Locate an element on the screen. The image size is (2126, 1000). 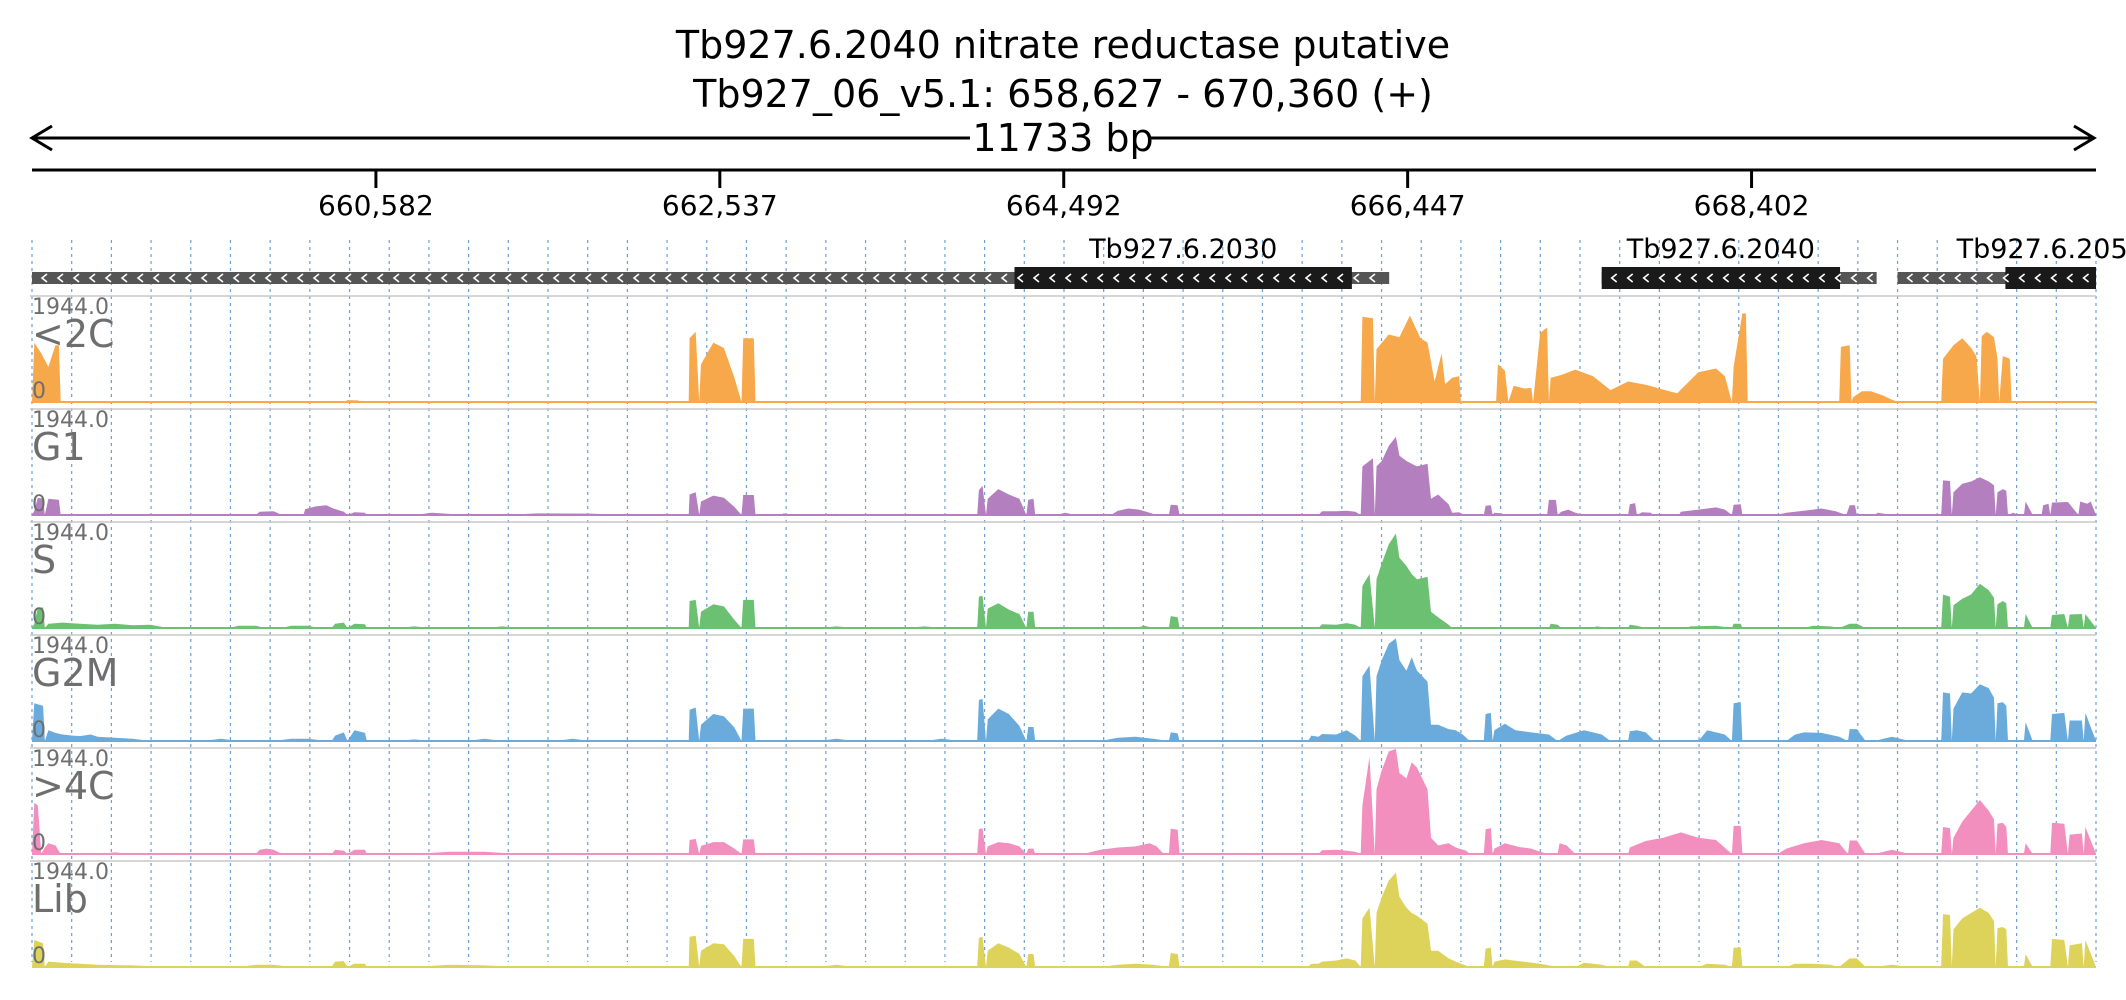
gene-label: Tb927.6.2050 is located at coordinates (2041, 249).